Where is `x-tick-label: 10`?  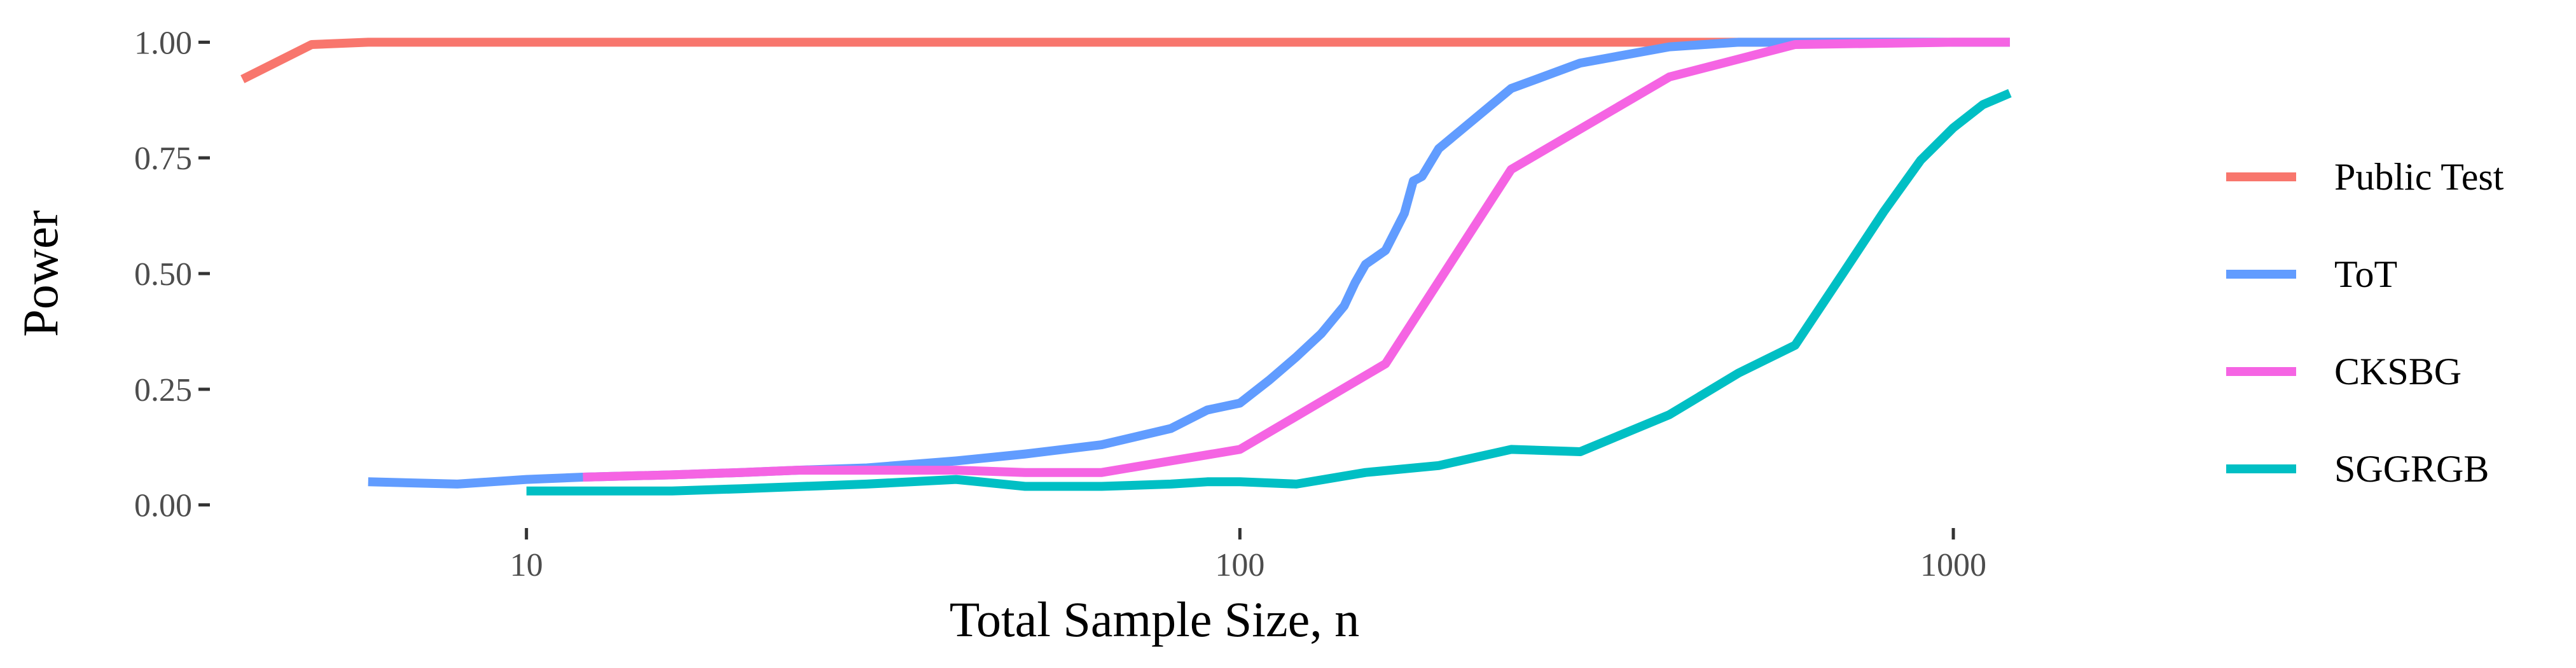
x-tick-label: 10 is located at coordinates (526, 565).